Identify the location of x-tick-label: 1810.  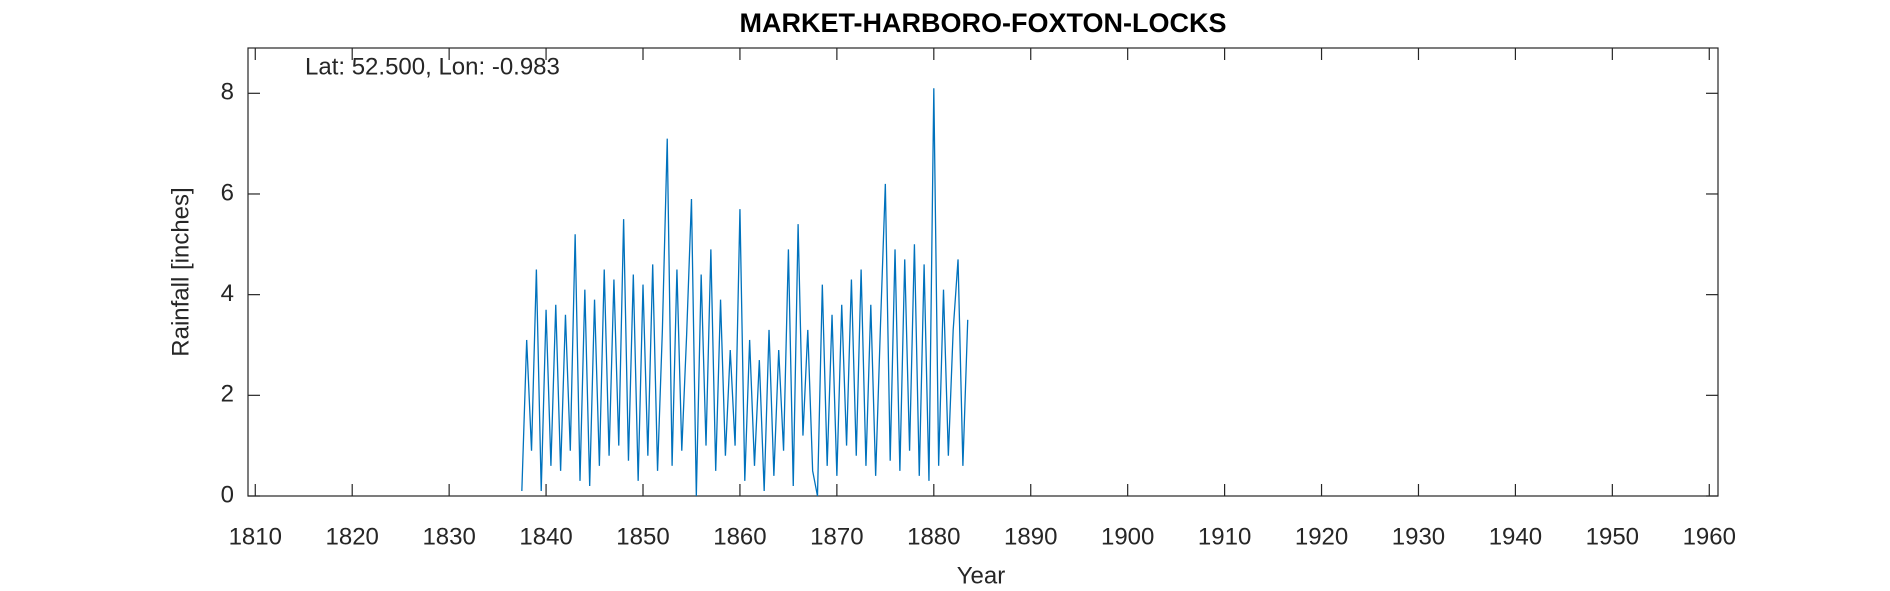
(255, 536).